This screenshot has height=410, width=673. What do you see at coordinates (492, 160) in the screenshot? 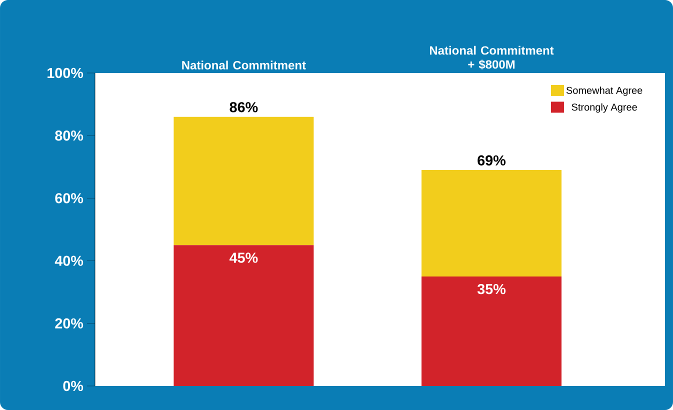
I see `total-label: 69%` at bounding box center [492, 160].